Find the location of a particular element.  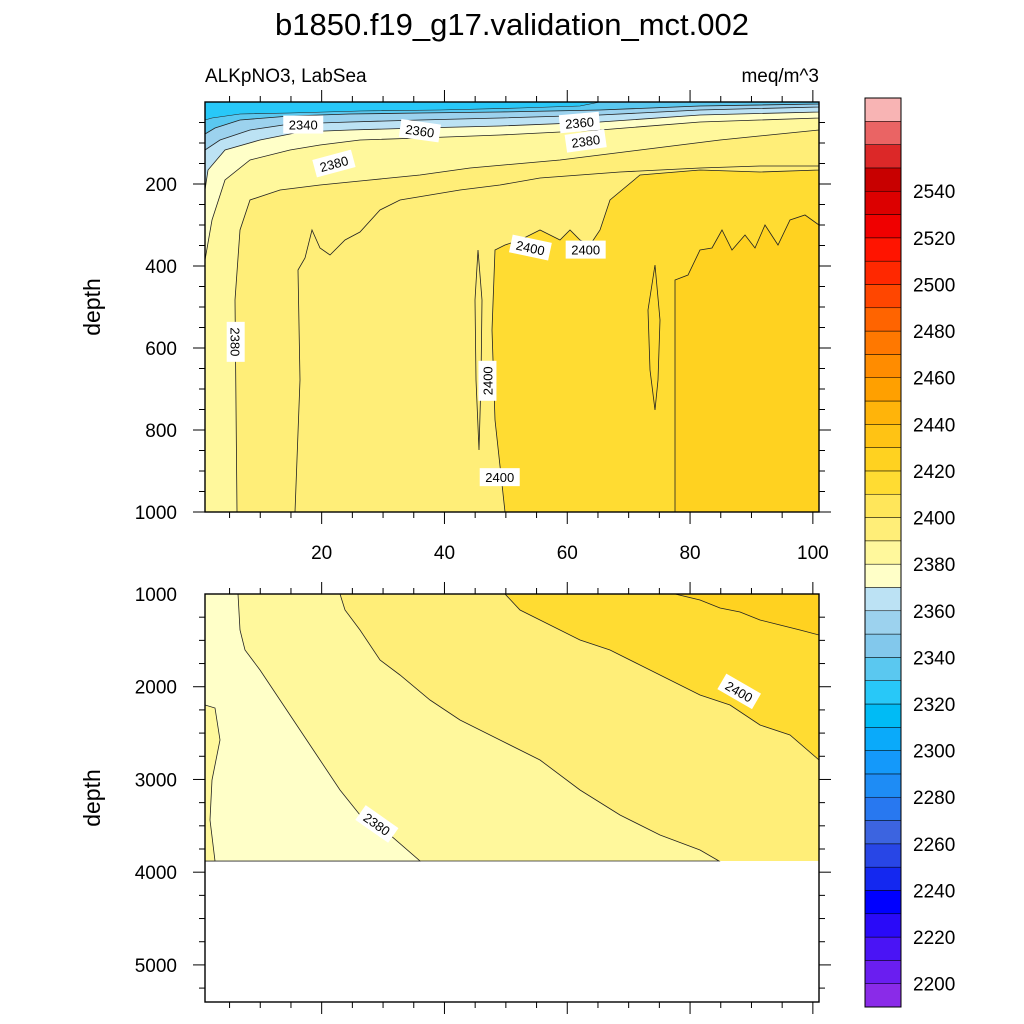

colorbar-label: 2340 is located at coordinates (934, 658).